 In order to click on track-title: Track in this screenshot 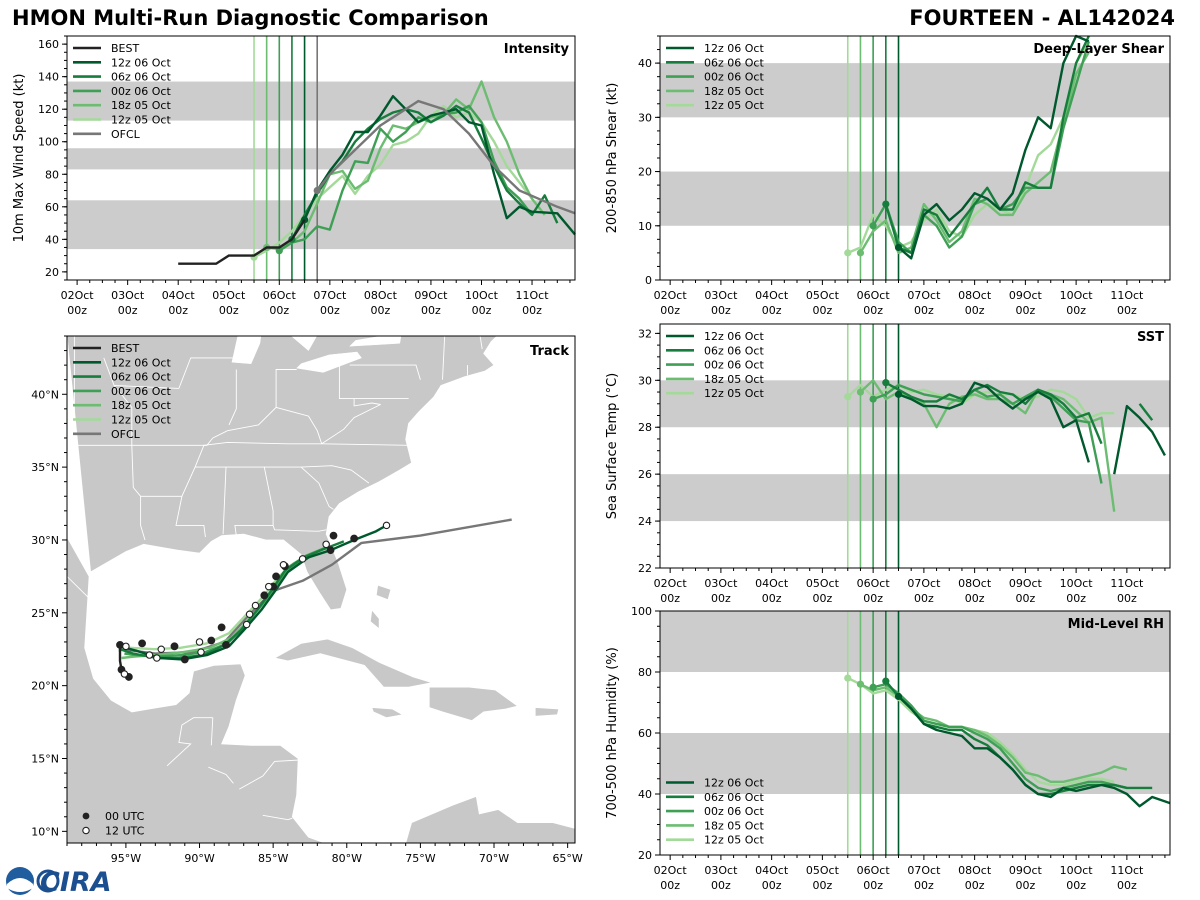, I will do `click(549, 351)`.